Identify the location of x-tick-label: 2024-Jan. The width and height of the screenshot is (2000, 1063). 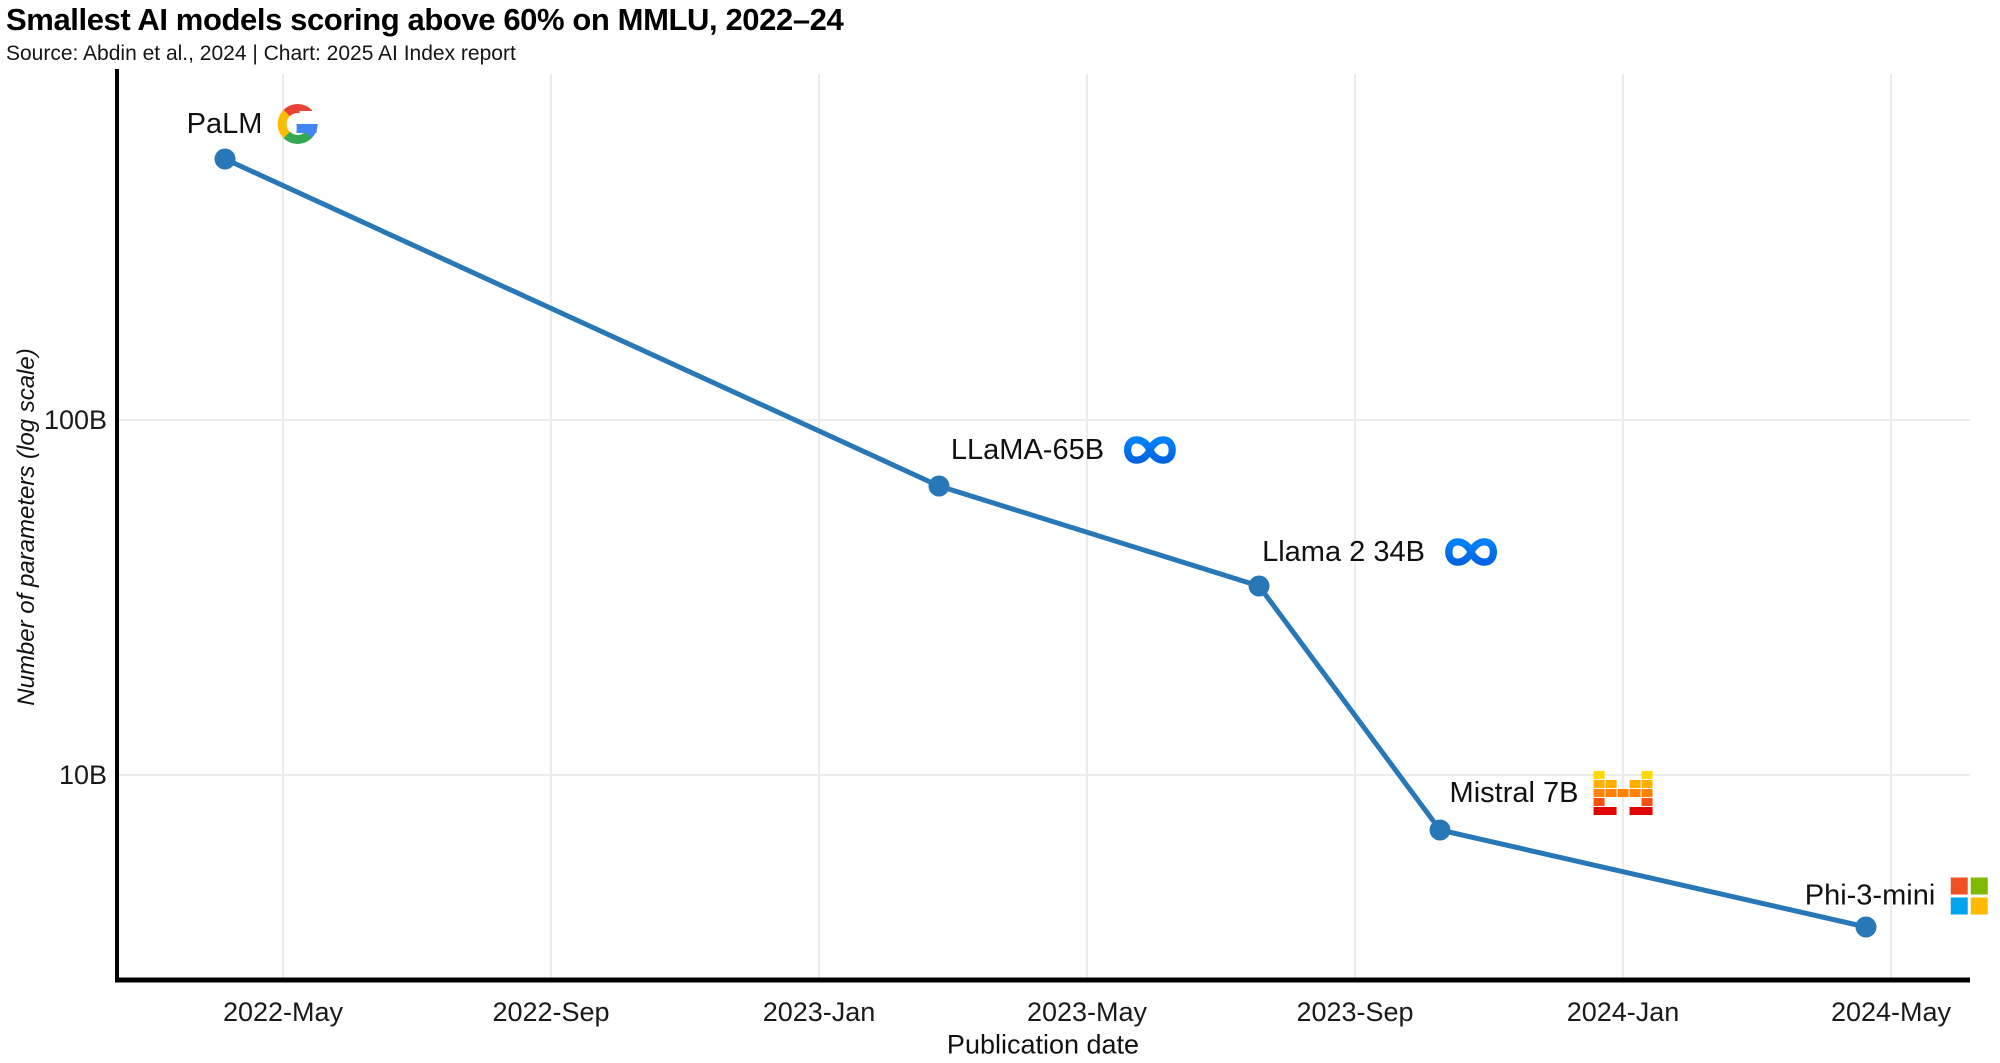
(1623, 1012).